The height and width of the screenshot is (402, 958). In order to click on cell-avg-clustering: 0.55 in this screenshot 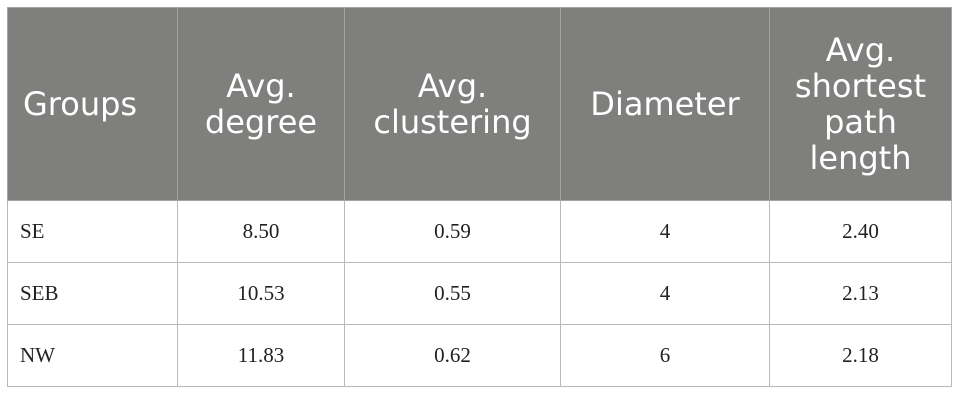, I will do `click(452, 293)`.